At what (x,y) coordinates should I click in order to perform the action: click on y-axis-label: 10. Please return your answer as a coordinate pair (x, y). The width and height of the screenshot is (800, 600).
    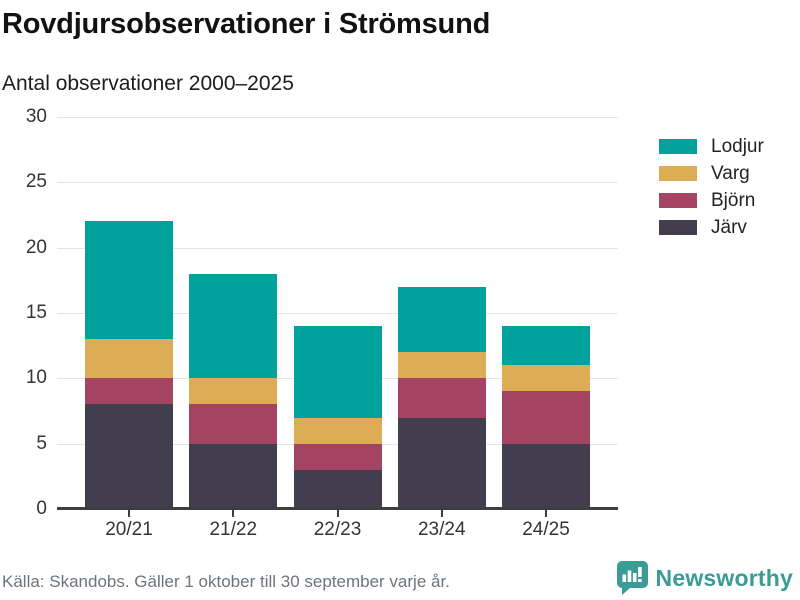
    Looking at the image, I should click on (36, 378).